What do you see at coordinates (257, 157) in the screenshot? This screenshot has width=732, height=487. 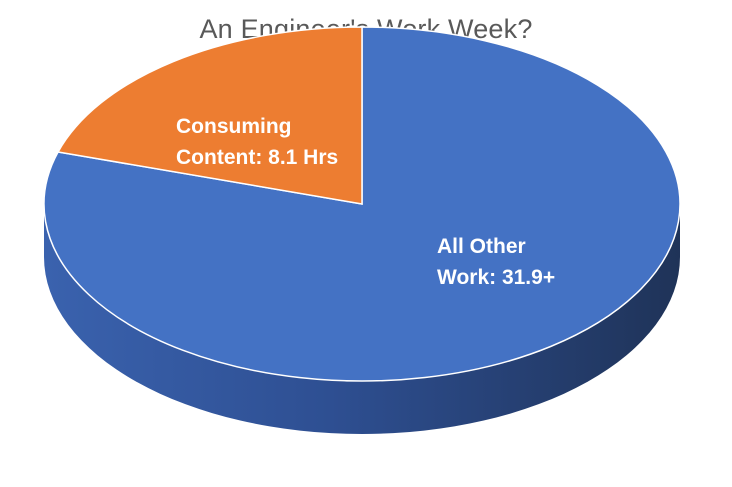 I see `slice-label-consuming-line2: Content: 8.1 Hrs` at bounding box center [257, 157].